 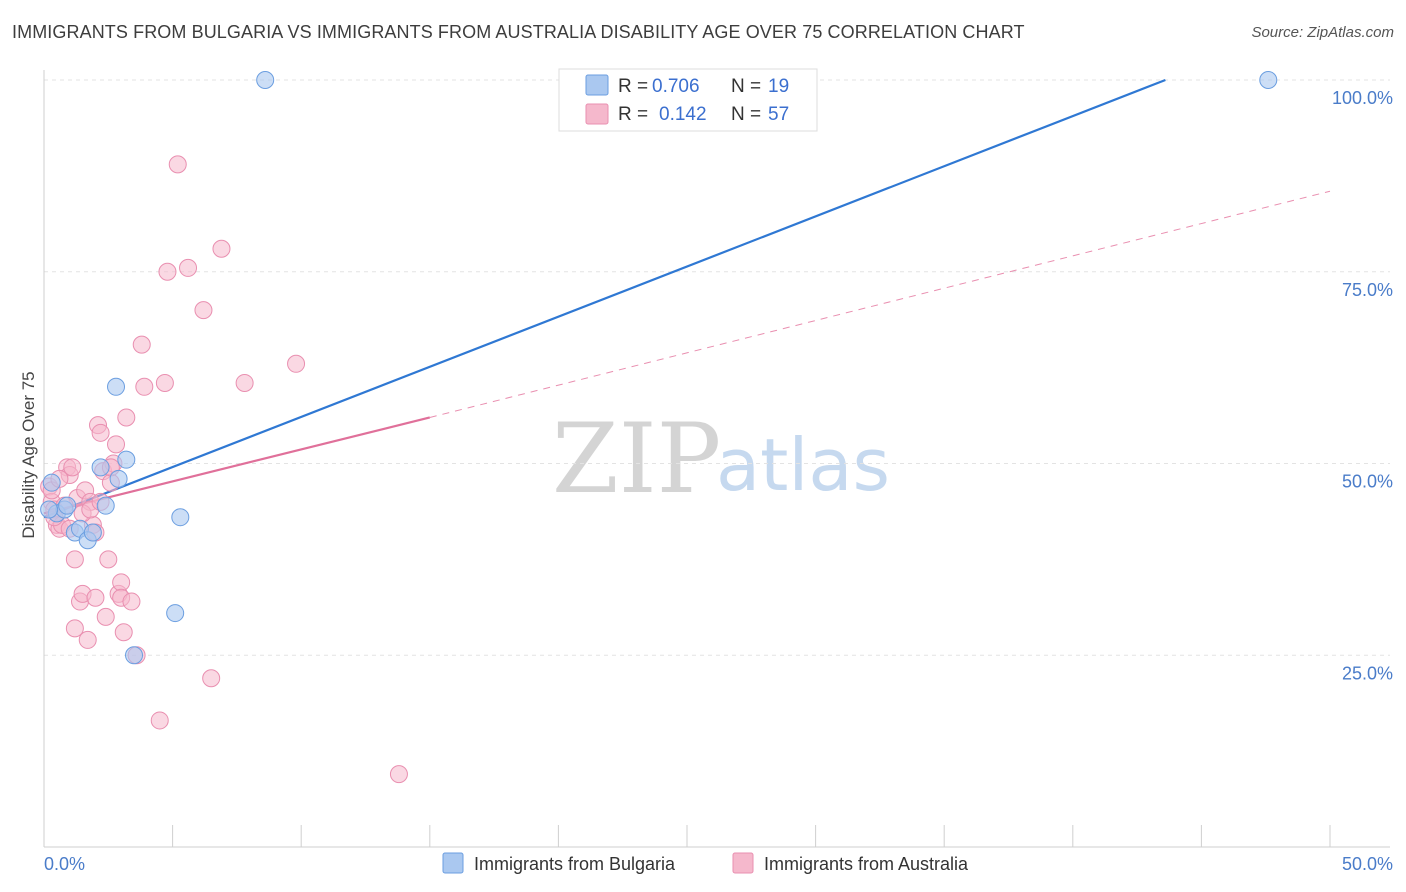 What do you see at coordinates (597, 114) in the screenshot?
I see `legend-swatch-australia` at bounding box center [597, 114].